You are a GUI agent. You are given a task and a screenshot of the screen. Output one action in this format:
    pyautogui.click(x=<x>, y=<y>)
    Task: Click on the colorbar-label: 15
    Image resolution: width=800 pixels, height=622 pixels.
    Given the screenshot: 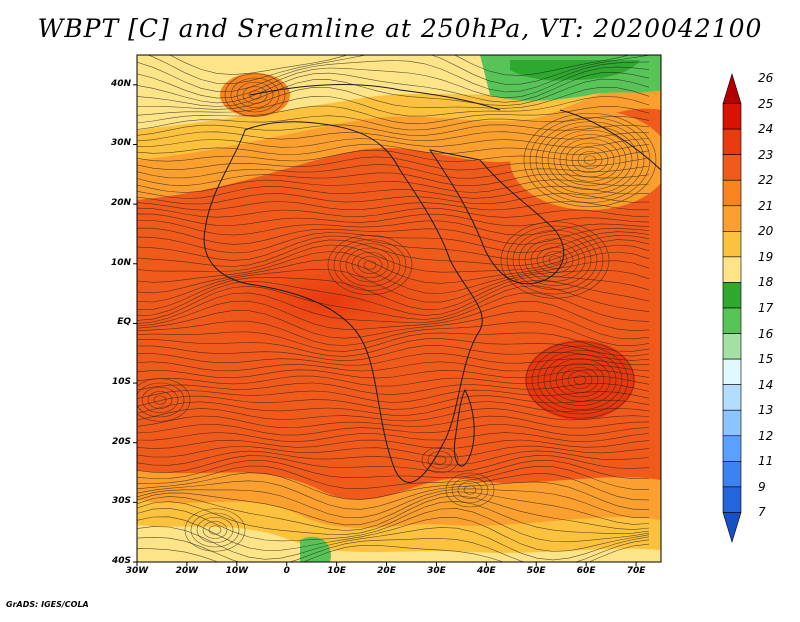 What is the action you would take?
    pyautogui.click(x=766, y=359)
    